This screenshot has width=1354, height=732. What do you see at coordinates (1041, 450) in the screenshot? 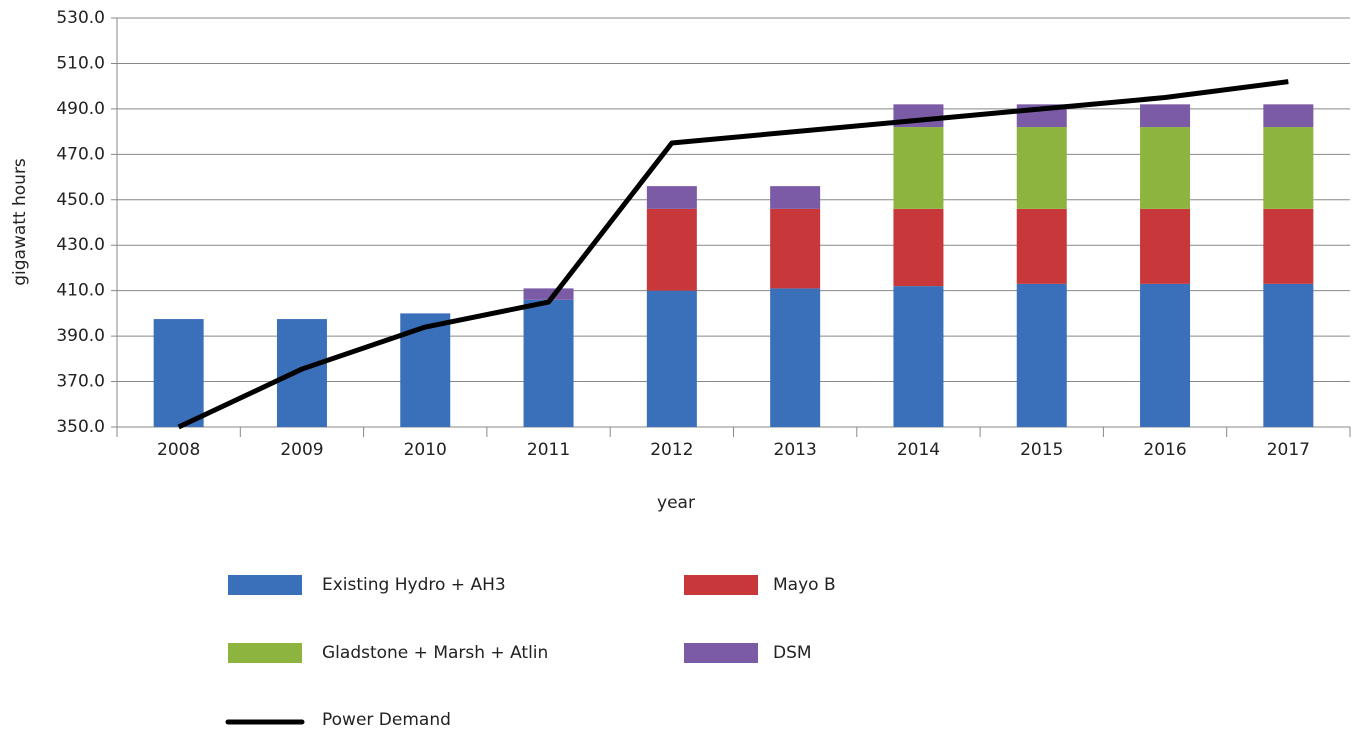
I see `x-tick-label: 2015` at bounding box center [1041, 450].